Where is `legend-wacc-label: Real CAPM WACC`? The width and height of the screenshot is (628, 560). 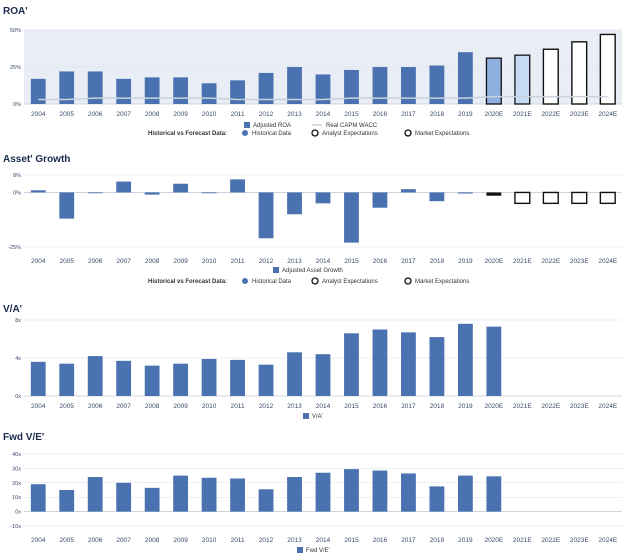 legend-wacc-label: Real CAPM WACC is located at coordinates (352, 126).